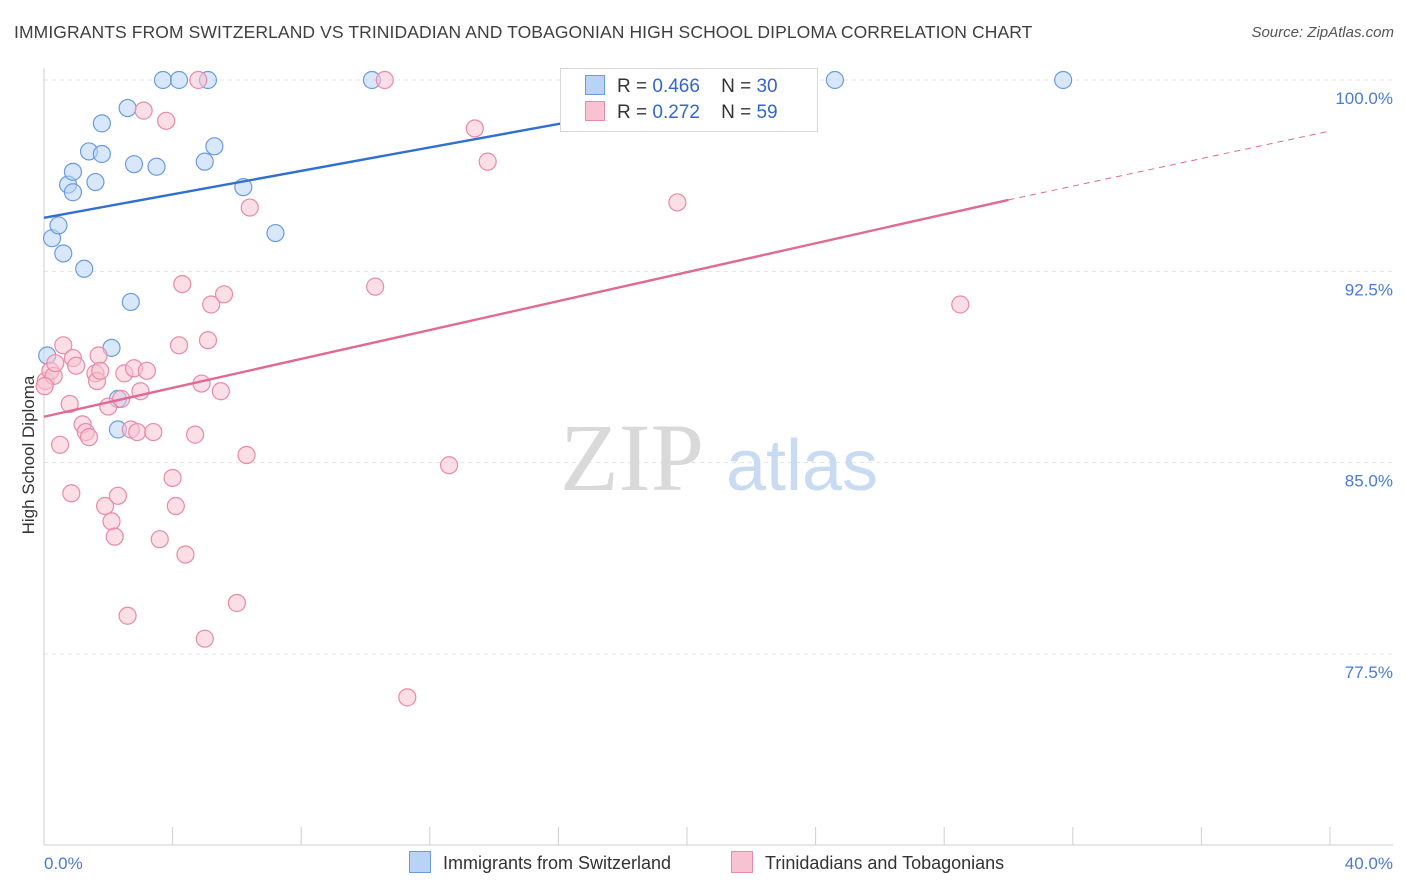  Describe the element at coordinates (1169, 165) in the screenshot. I see `trinidad-trend-extension` at that location.